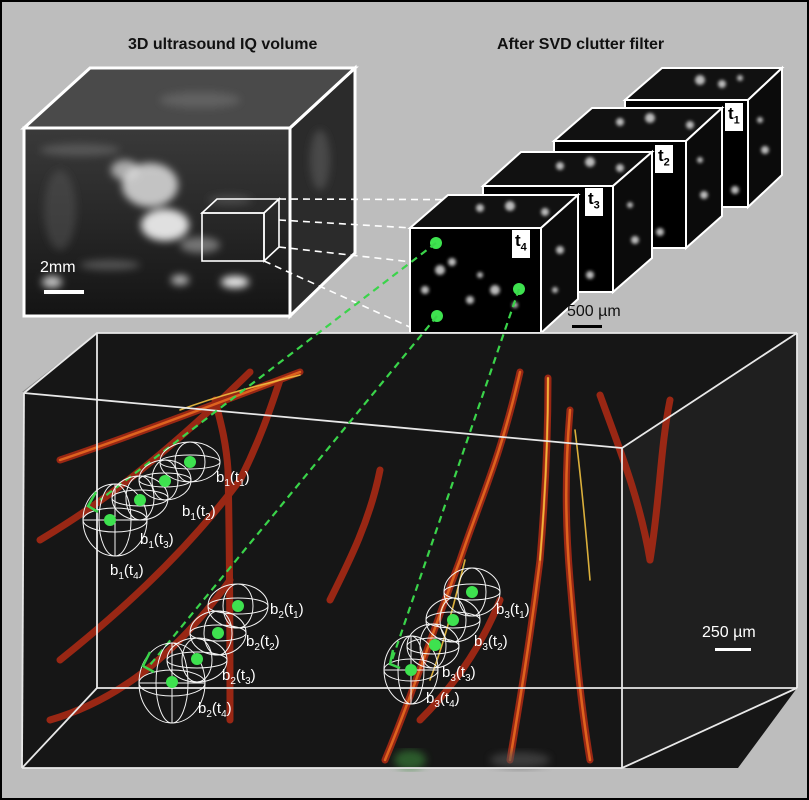 The image size is (809, 800). I want to click on bubble-label: b3(t4), so click(443, 700).